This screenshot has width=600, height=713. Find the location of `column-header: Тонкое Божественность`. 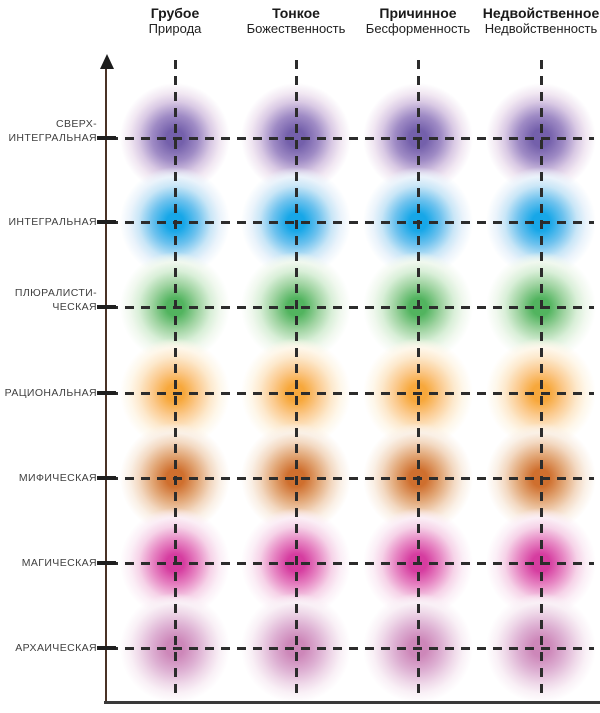

column-header: Тонкое Божественность is located at coordinates (296, 20).